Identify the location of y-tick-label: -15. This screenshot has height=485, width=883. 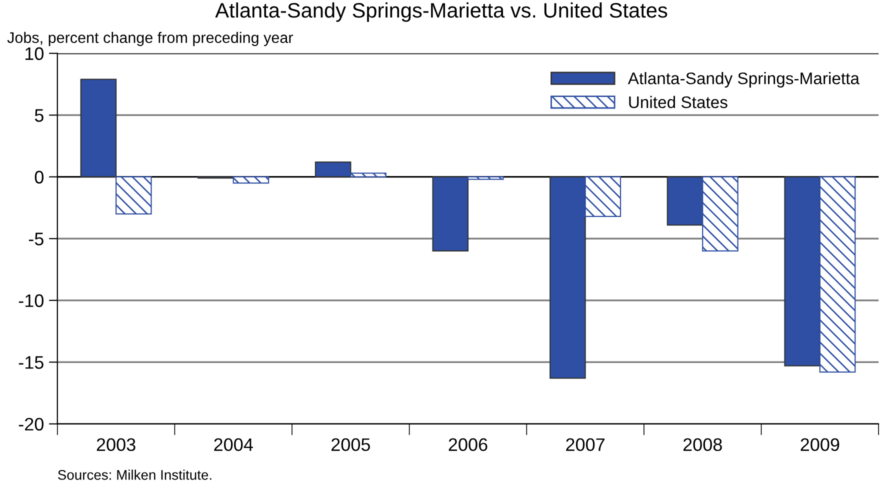
(31, 362).